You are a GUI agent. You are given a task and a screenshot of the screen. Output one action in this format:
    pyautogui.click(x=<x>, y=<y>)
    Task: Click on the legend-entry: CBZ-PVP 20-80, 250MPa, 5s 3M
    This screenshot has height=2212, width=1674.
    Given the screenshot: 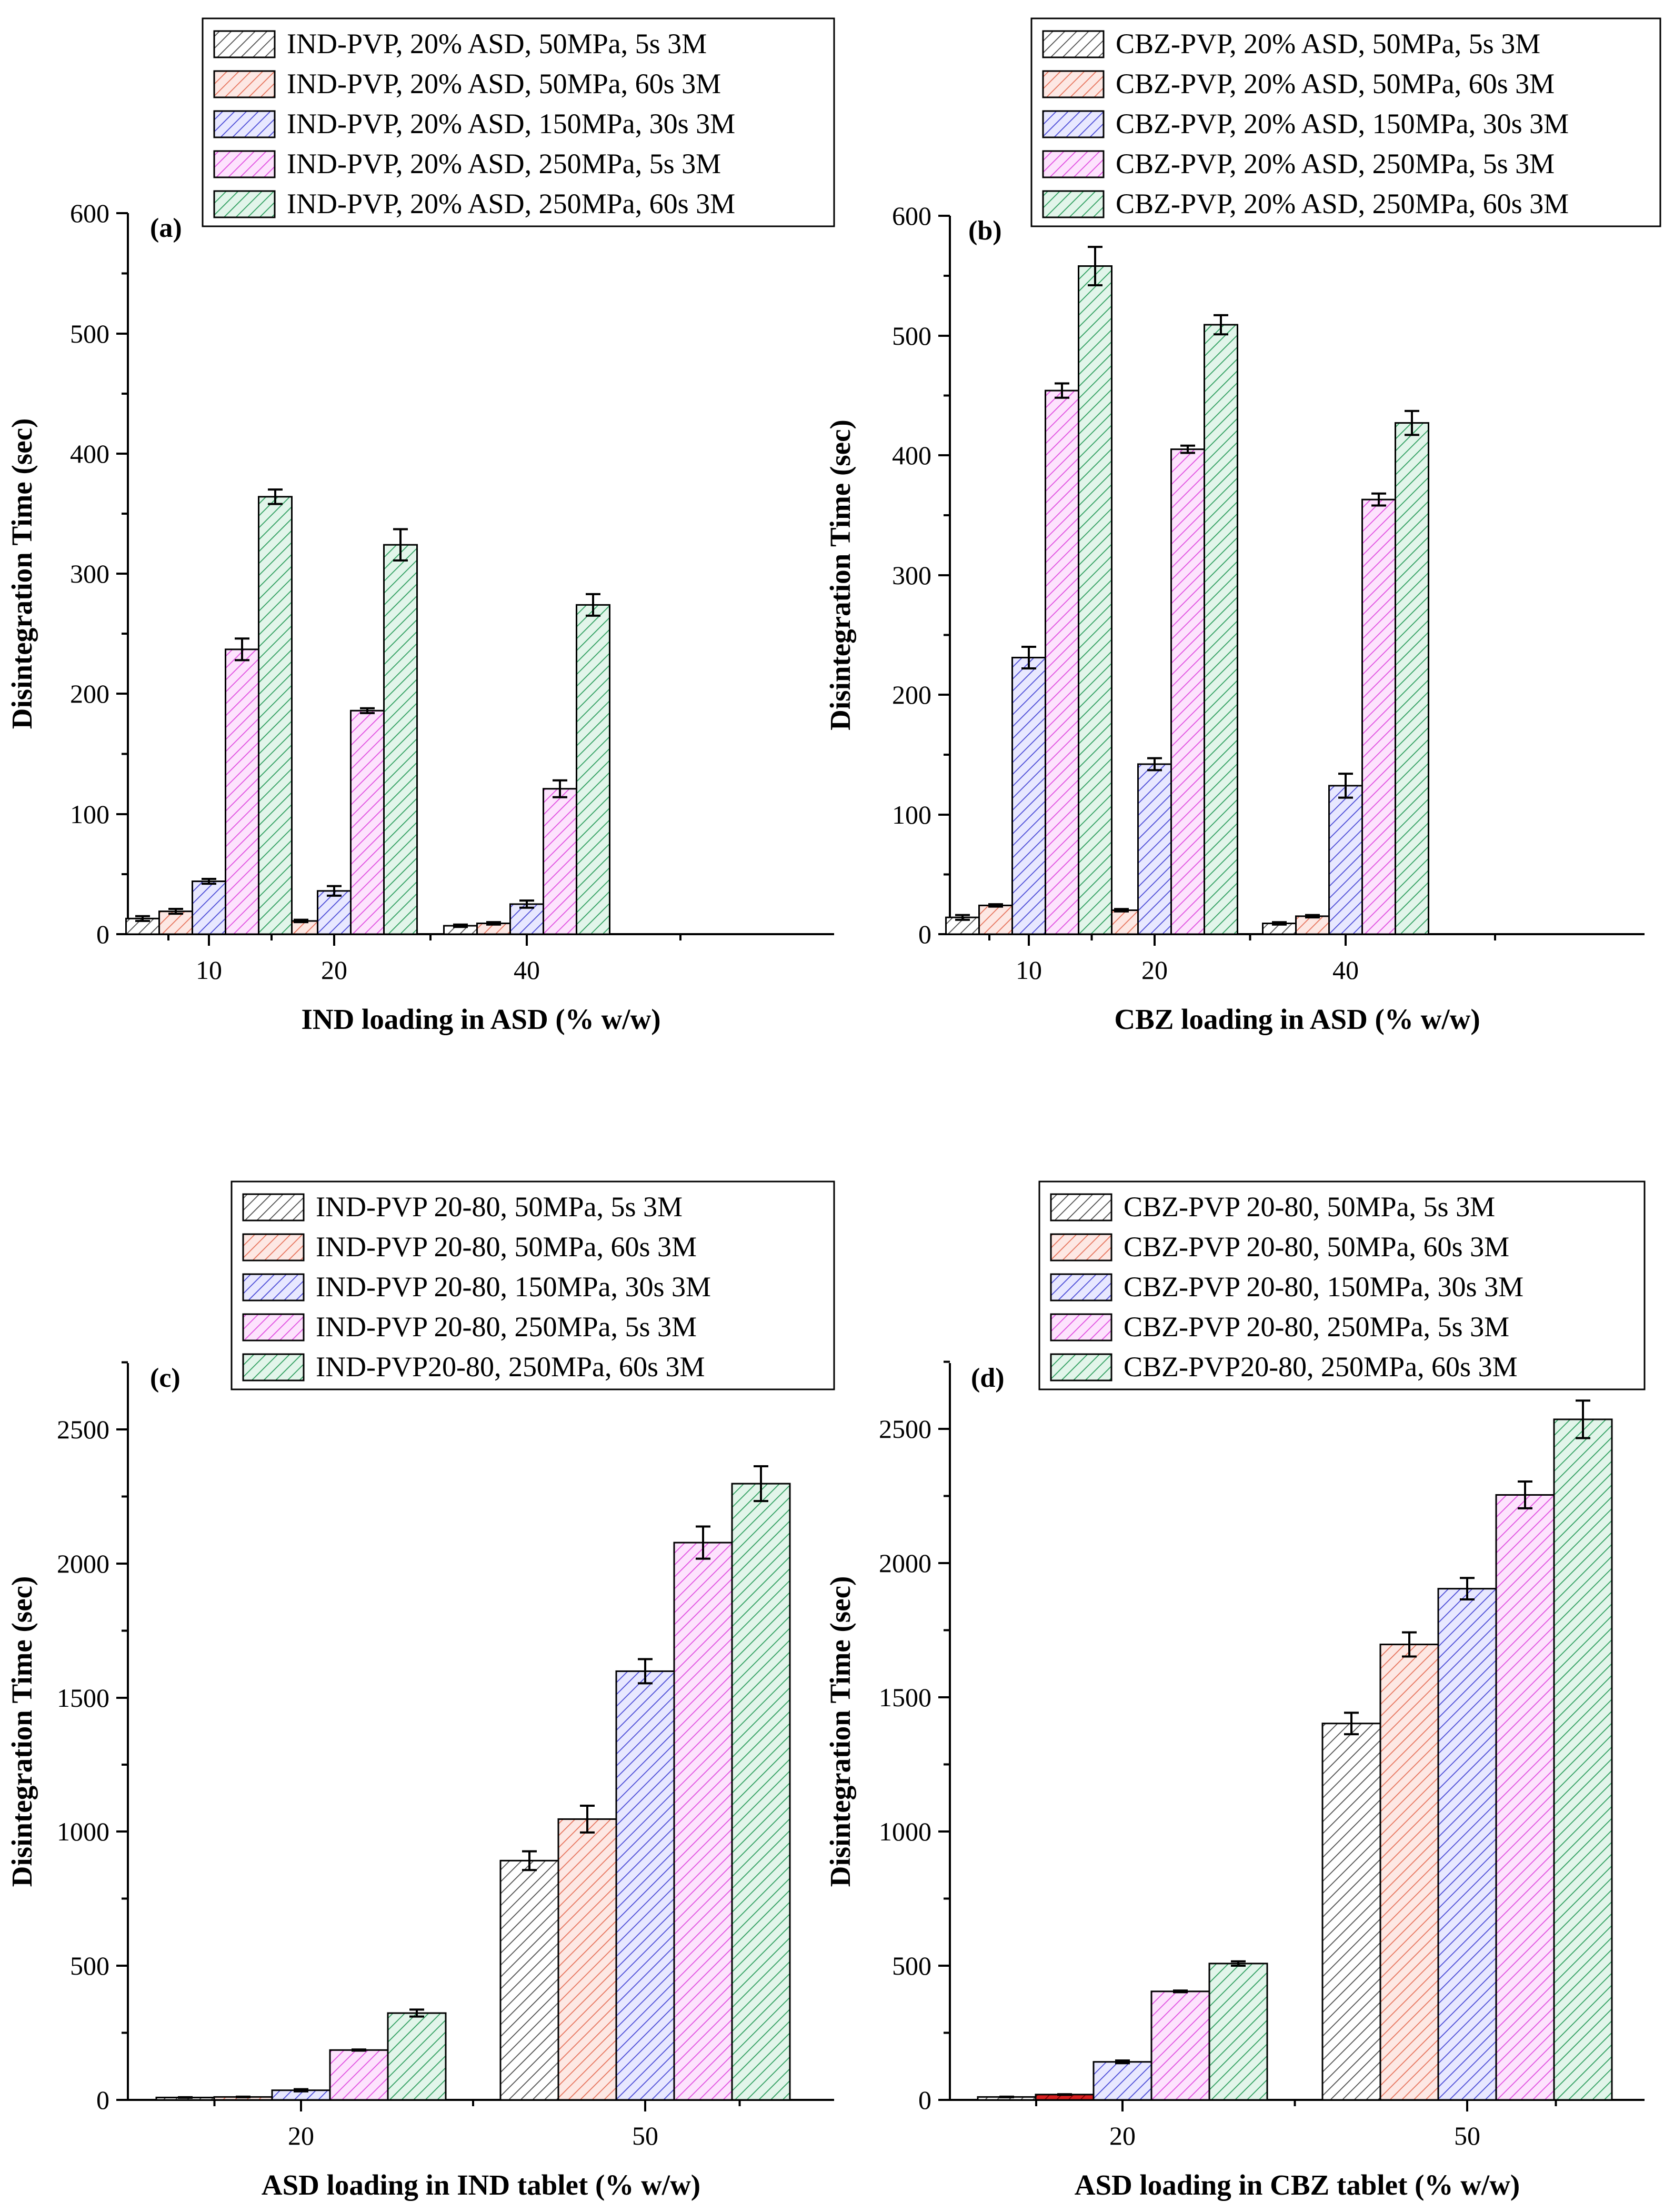 What is the action you would take?
    pyautogui.click(x=1317, y=1327)
    